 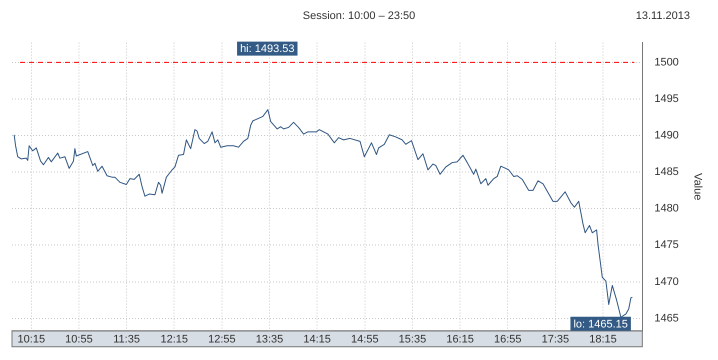 I want to click on x-tick-label: 13:35, so click(x=270, y=339).